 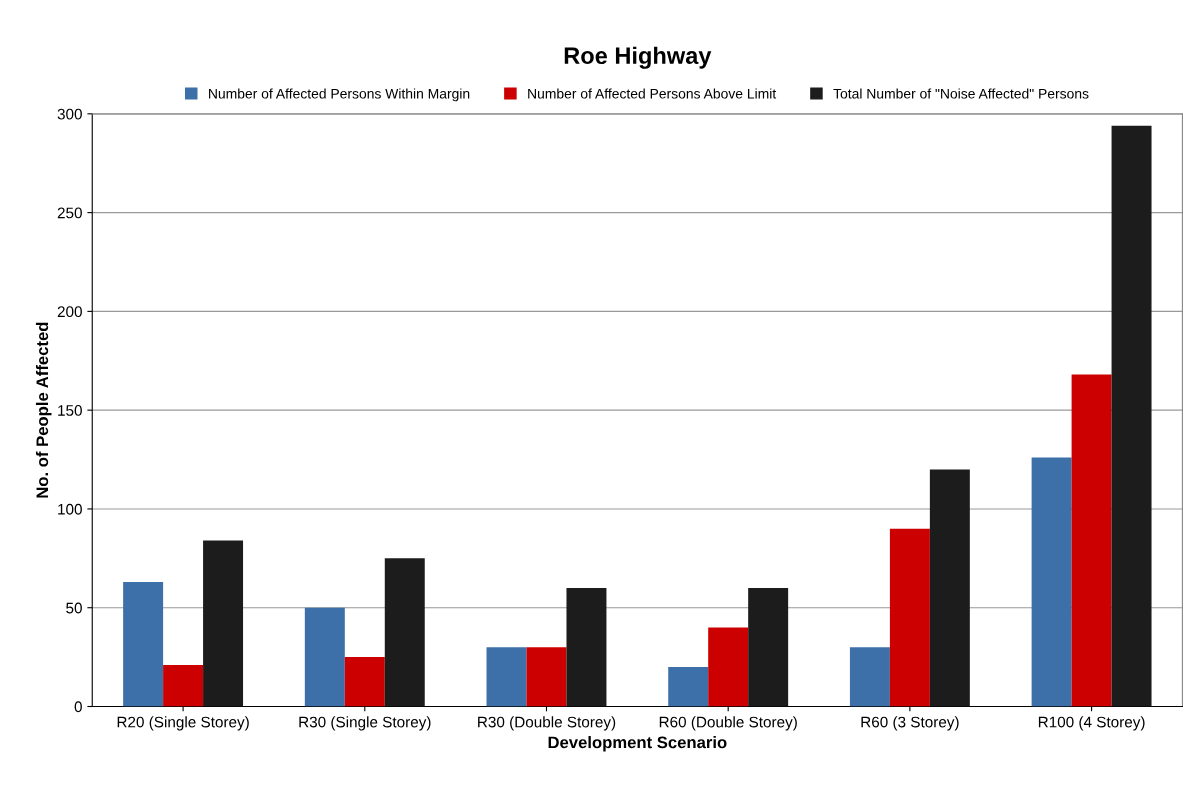 What do you see at coordinates (70, 509) in the screenshot?
I see `y-tick-label: 100` at bounding box center [70, 509].